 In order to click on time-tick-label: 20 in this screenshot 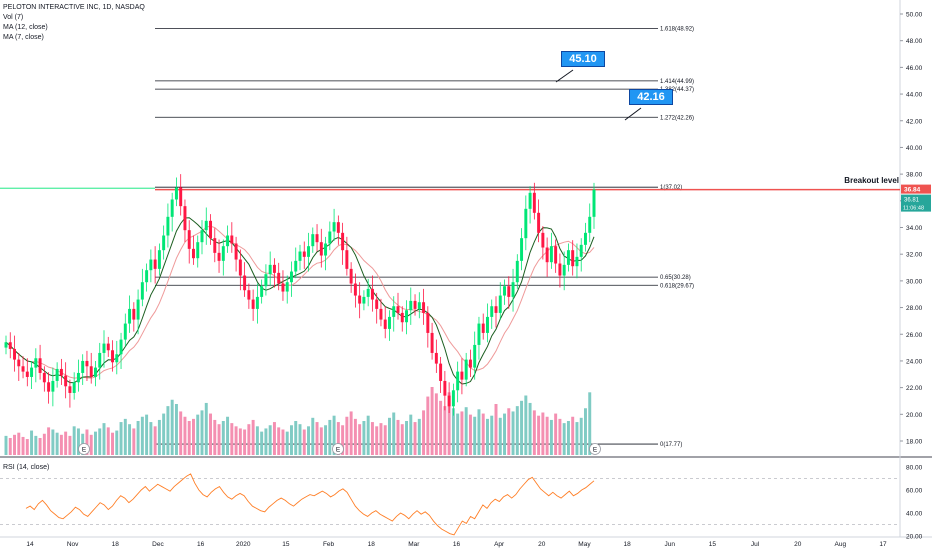, I will do `click(542, 544)`.